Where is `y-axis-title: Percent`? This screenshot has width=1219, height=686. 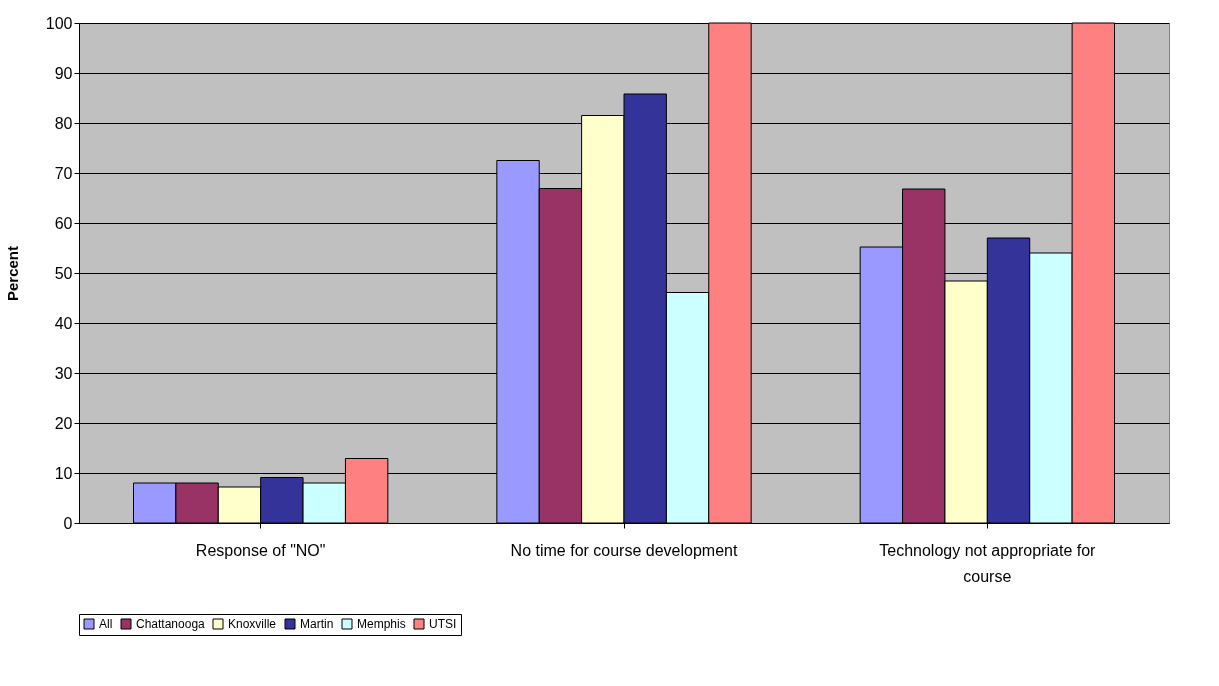
y-axis-title: Percent is located at coordinates (12, 273).